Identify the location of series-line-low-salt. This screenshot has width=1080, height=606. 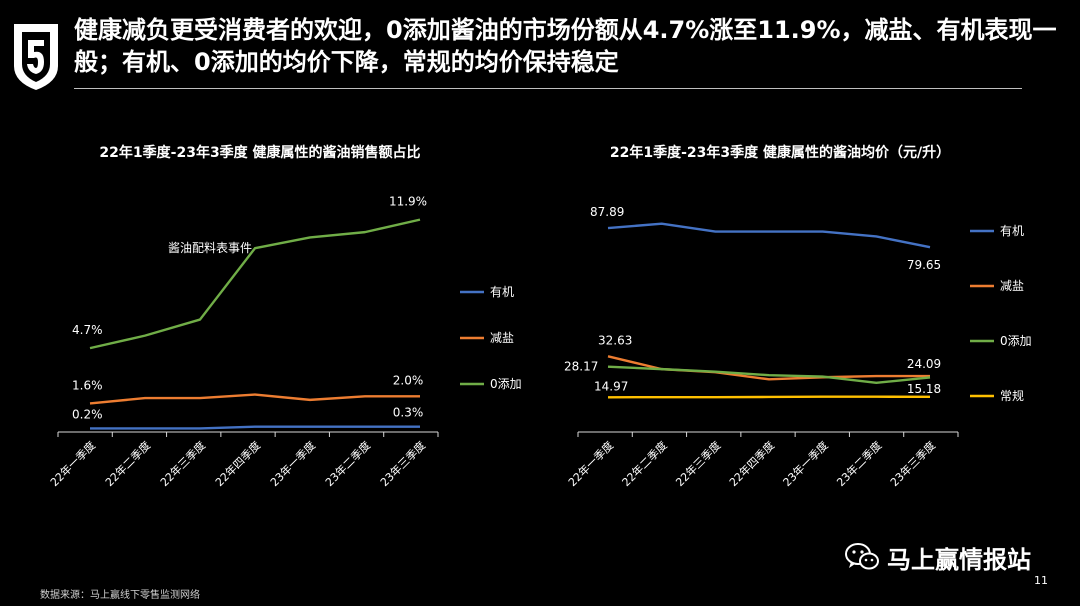
(254, 399).